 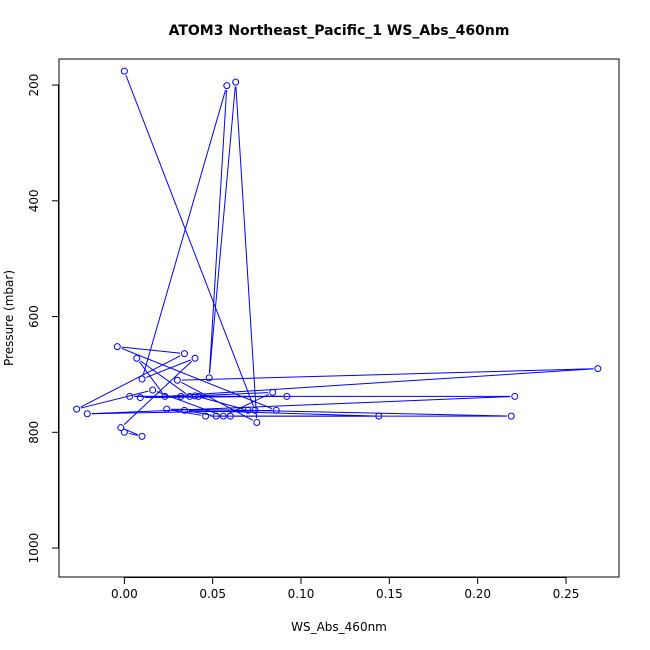 What do you see at coordinates (389, 594) in the screenshot?
I see `x-tick-label: 0.15` at bounding box center [389, 594].